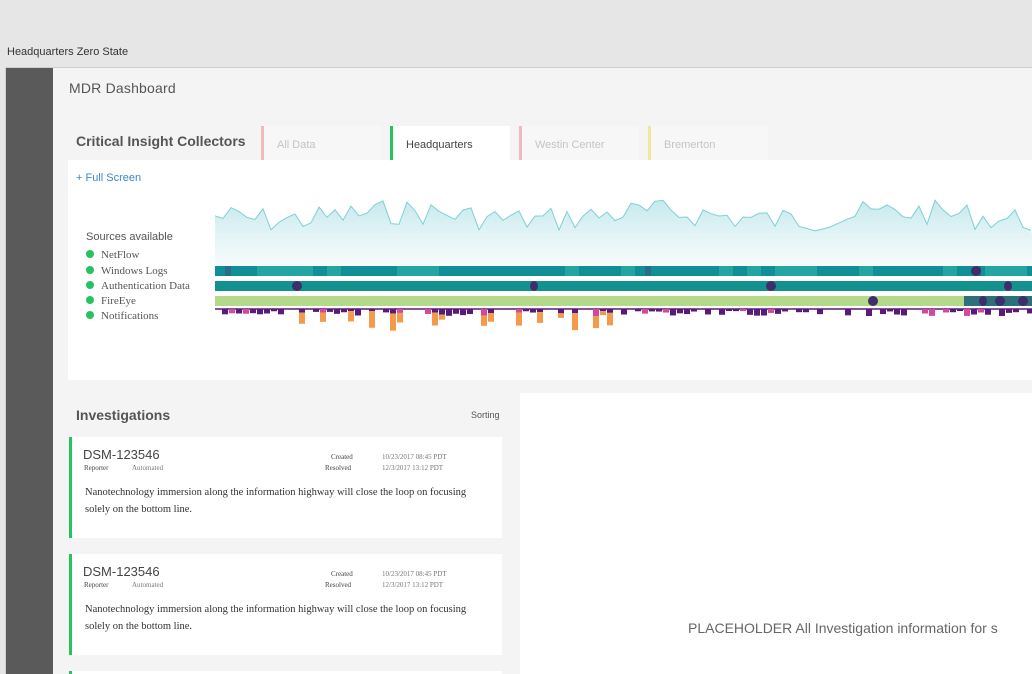 Image resolution: width=1032 pixels, height=674 pixels. I want to click on source-windows-logs: Windows Logs, so click(126, 271).